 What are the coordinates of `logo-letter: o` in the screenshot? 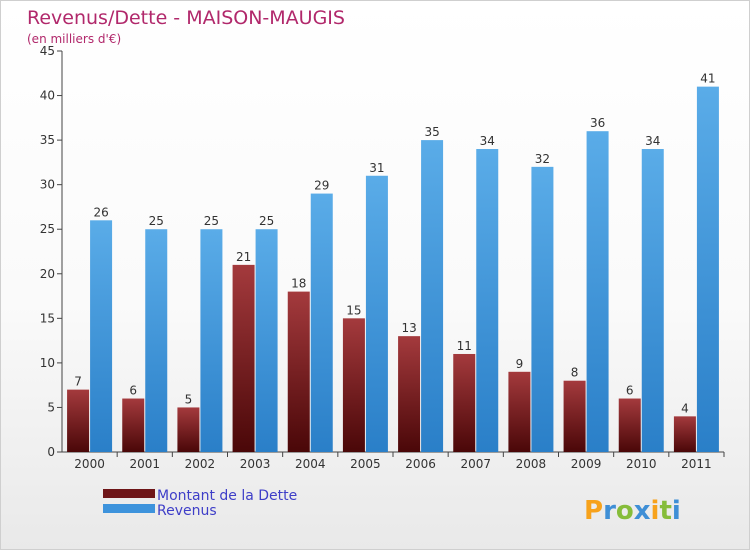 It's located at (625, 511).